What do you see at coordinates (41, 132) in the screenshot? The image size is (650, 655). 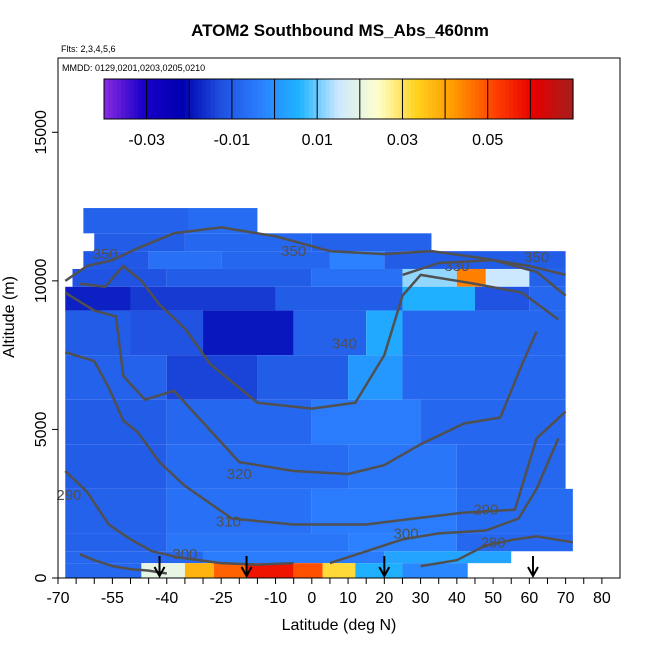 I see `y-tick-label: 15000` at bounding box center [41, 132].